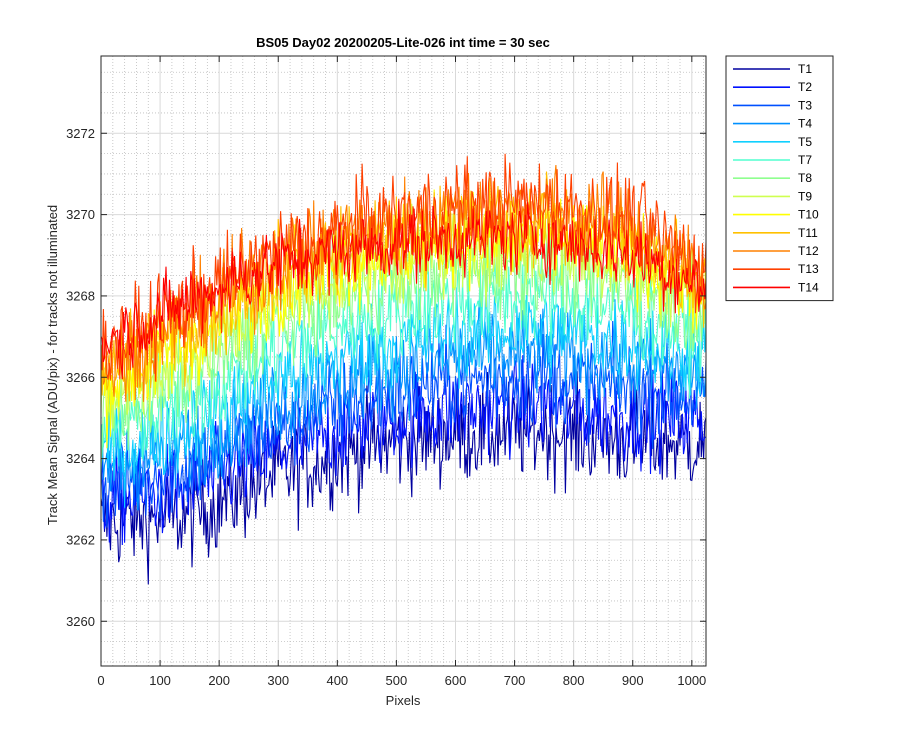  Describe the element at coordinates (574, 680) in the screenshot. I see `x-tick-label: 800` at that location.